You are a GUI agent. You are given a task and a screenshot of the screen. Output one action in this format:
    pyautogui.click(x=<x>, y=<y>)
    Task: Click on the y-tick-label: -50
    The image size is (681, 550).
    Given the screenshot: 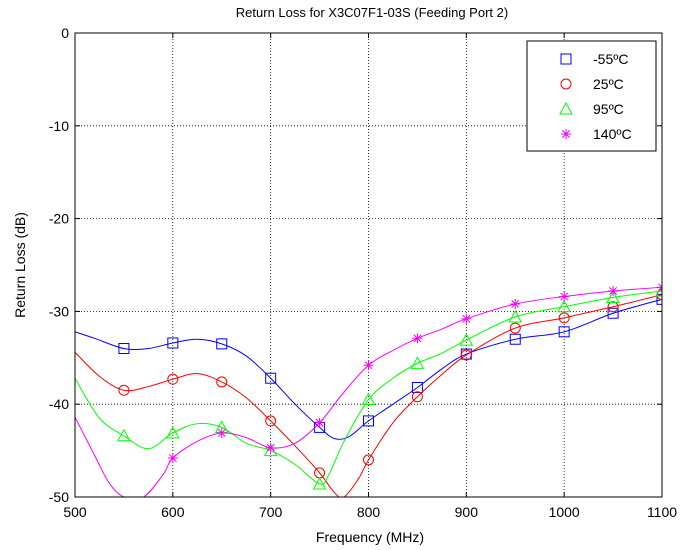 What is the action you would take?
    pyautogui.click(x=59, y=497)
    